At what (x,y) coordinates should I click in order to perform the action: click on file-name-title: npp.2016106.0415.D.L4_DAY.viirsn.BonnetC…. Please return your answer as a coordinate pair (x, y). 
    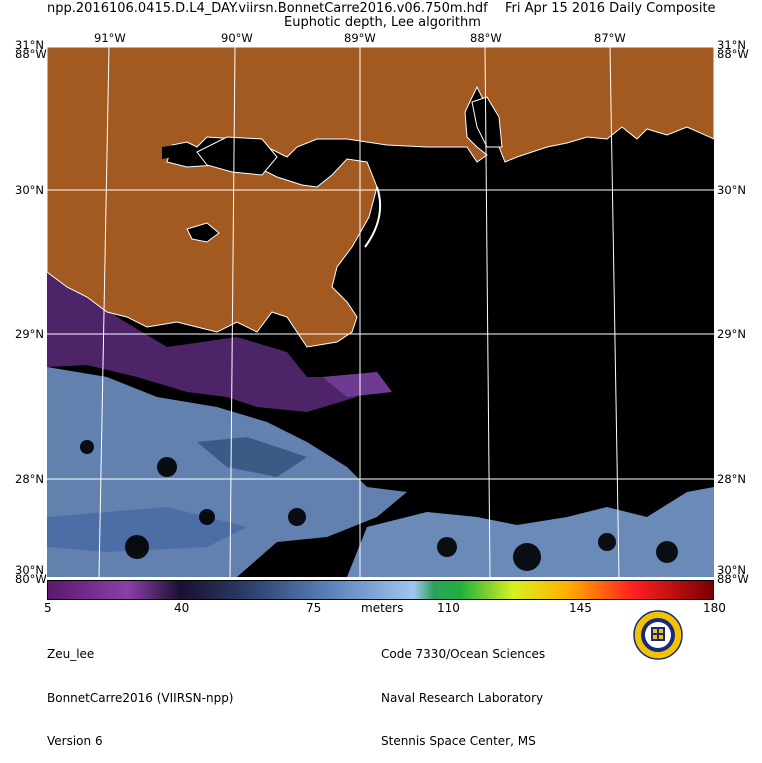
    Looking at the image, I should click on (267, 8).